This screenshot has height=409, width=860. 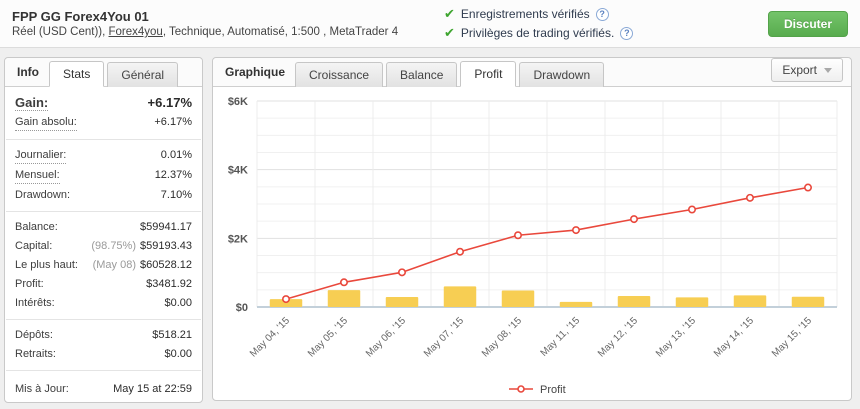 I want to click on tab-croissance: Croissance, so click(x=339, y=74).